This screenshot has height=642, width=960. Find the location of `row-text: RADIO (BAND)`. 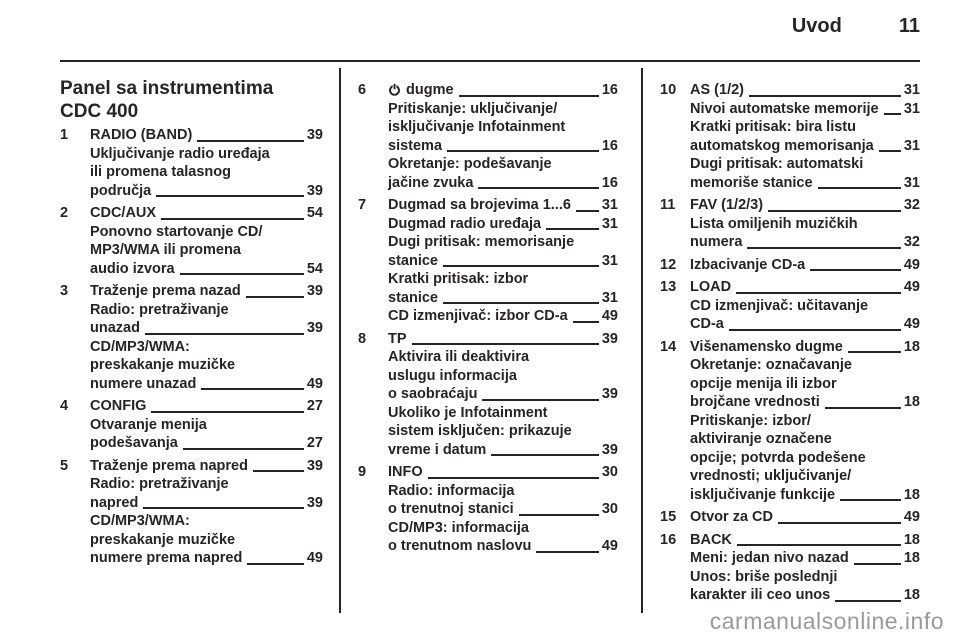

row-text: RADIO (BAND) is located at coordinates (141, 135).